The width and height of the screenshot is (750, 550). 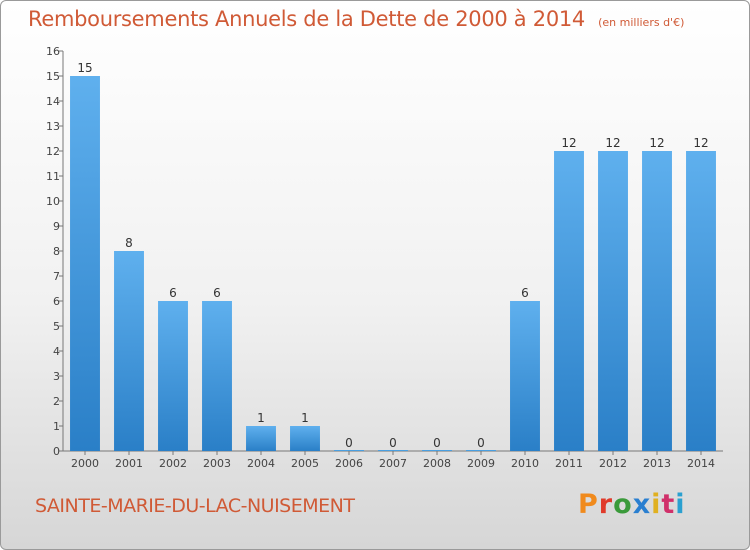 I want to click on data-label-2003: 6, so click(x=217, y=293).